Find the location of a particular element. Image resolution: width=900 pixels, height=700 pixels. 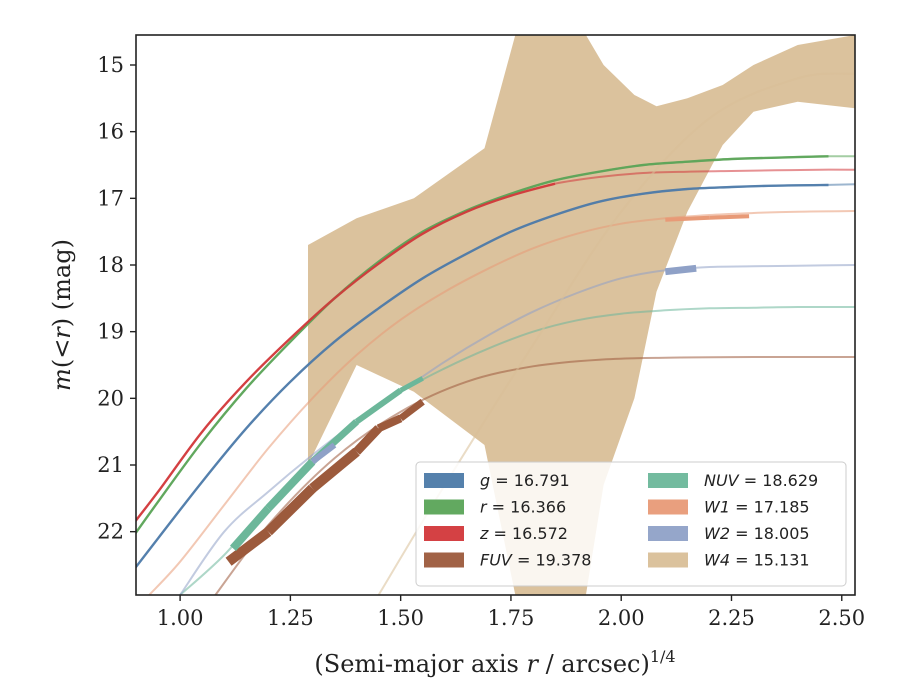

legend-swatch-g is located at coordinates (444, 480).